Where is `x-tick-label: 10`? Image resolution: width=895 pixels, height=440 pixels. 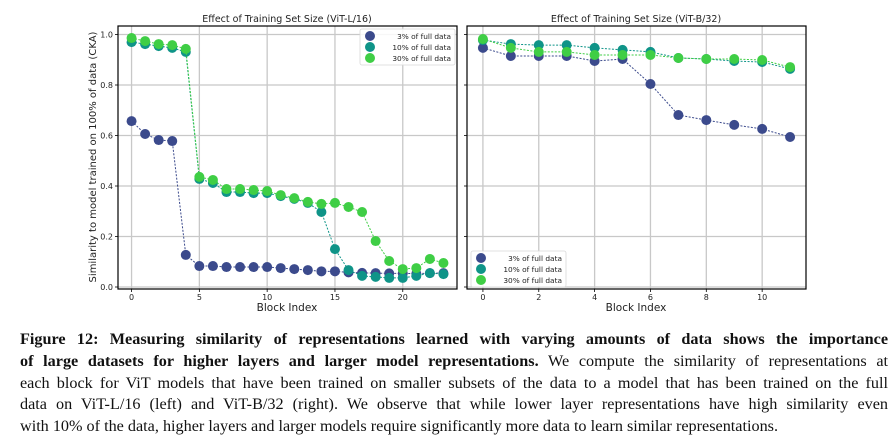
x-tick-label: 10 is located at coordinates (762, 297).